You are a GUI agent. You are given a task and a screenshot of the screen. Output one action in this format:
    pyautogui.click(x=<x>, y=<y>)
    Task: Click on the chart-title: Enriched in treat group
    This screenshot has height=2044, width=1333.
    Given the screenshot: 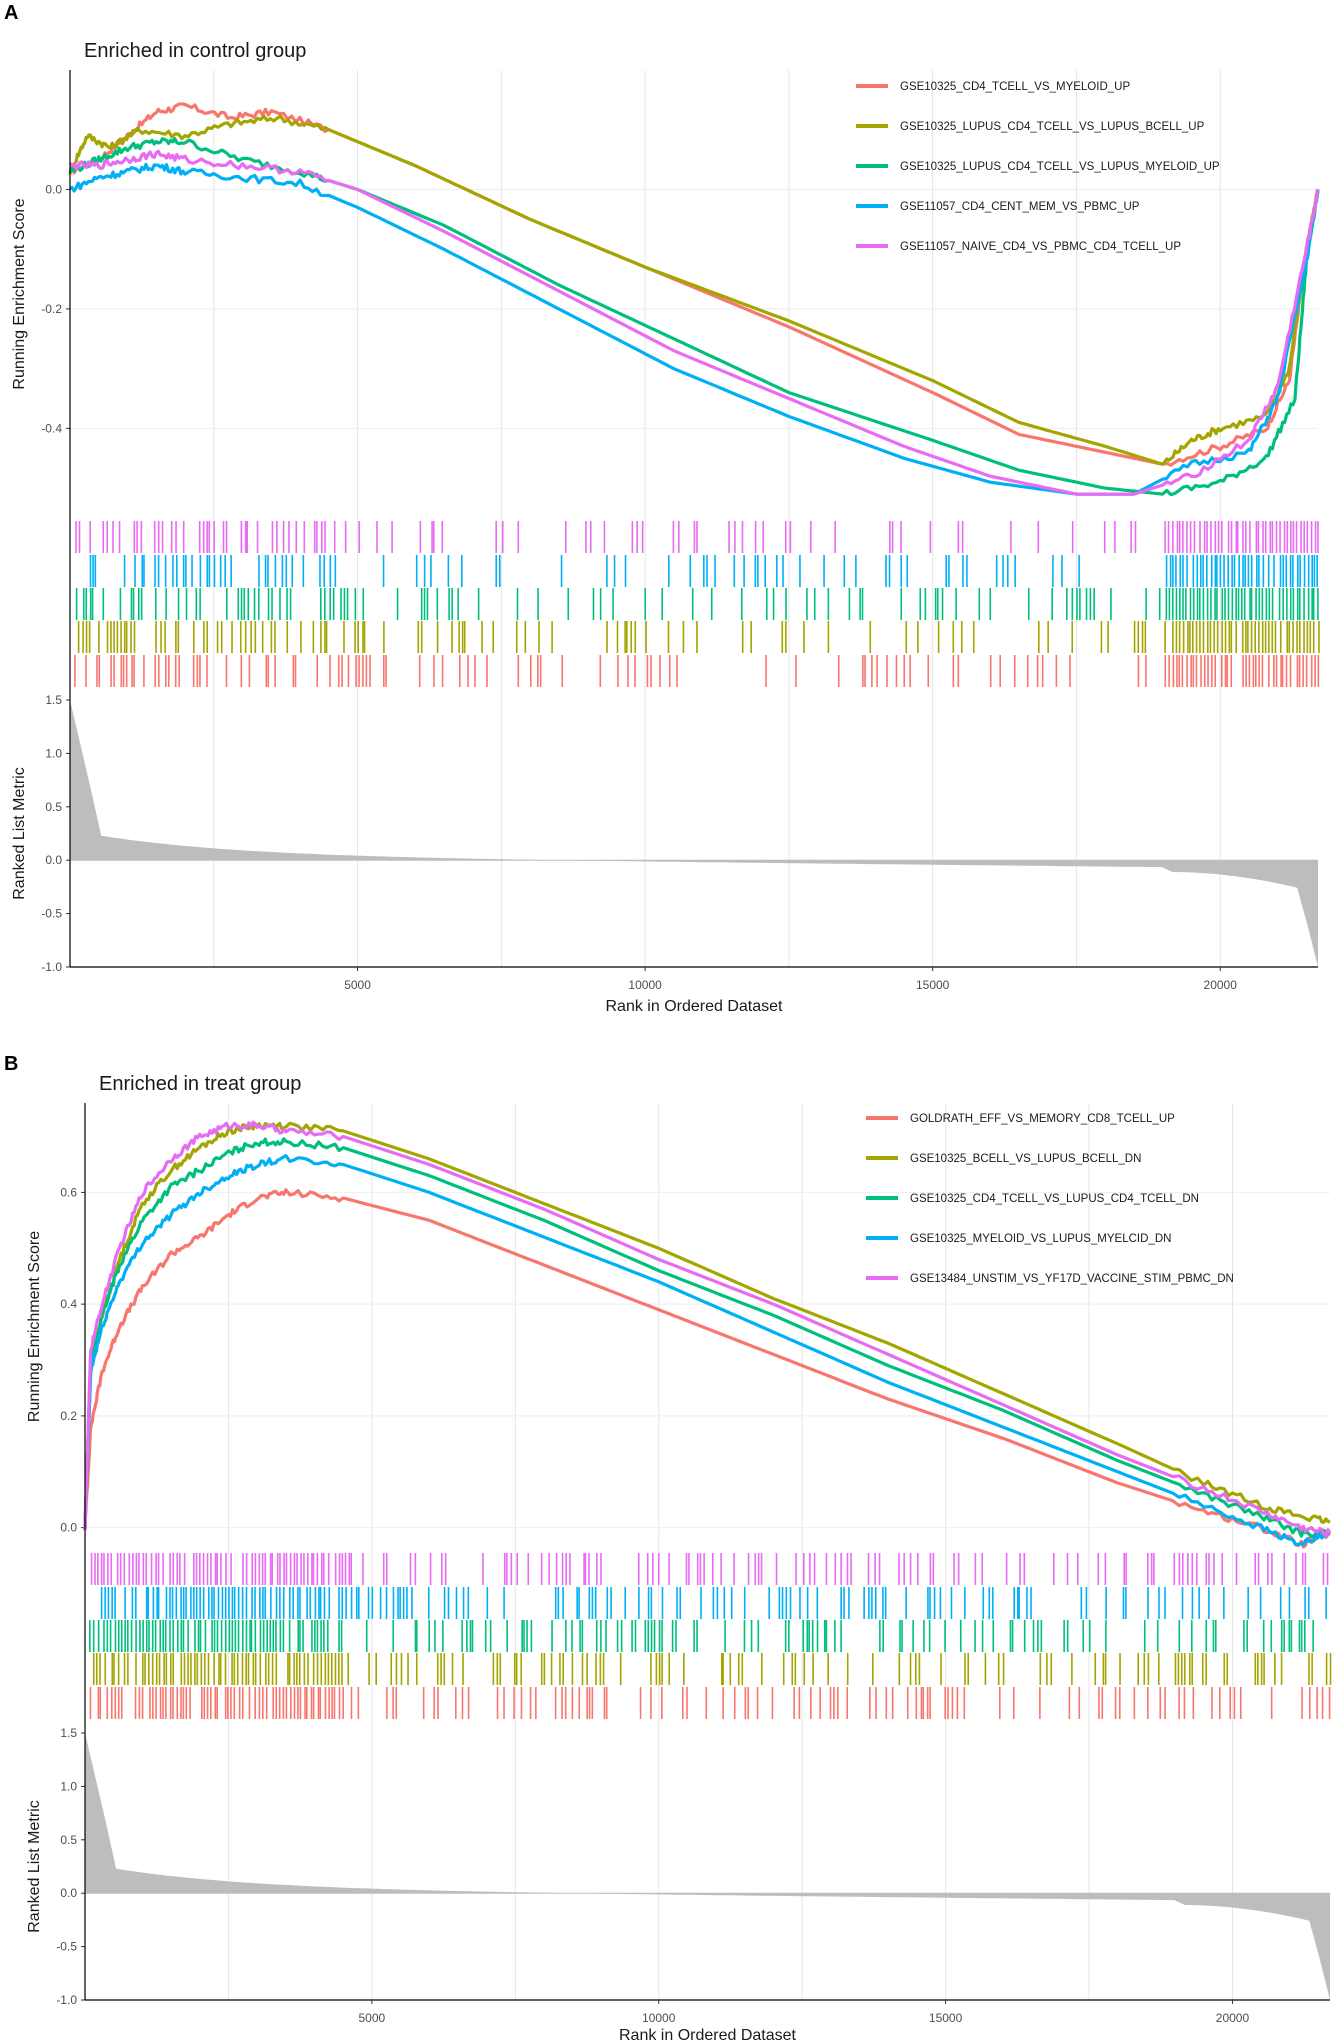 What is the action you would take?
    pyautogui.click(x=200, y=1084)
    